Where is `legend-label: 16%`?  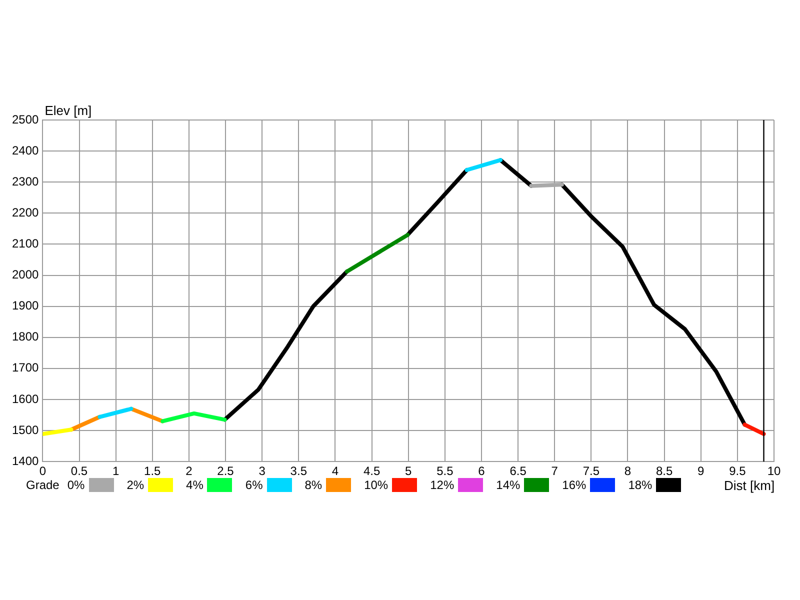 legend-label: 16% is located at coordinates (574, 485).